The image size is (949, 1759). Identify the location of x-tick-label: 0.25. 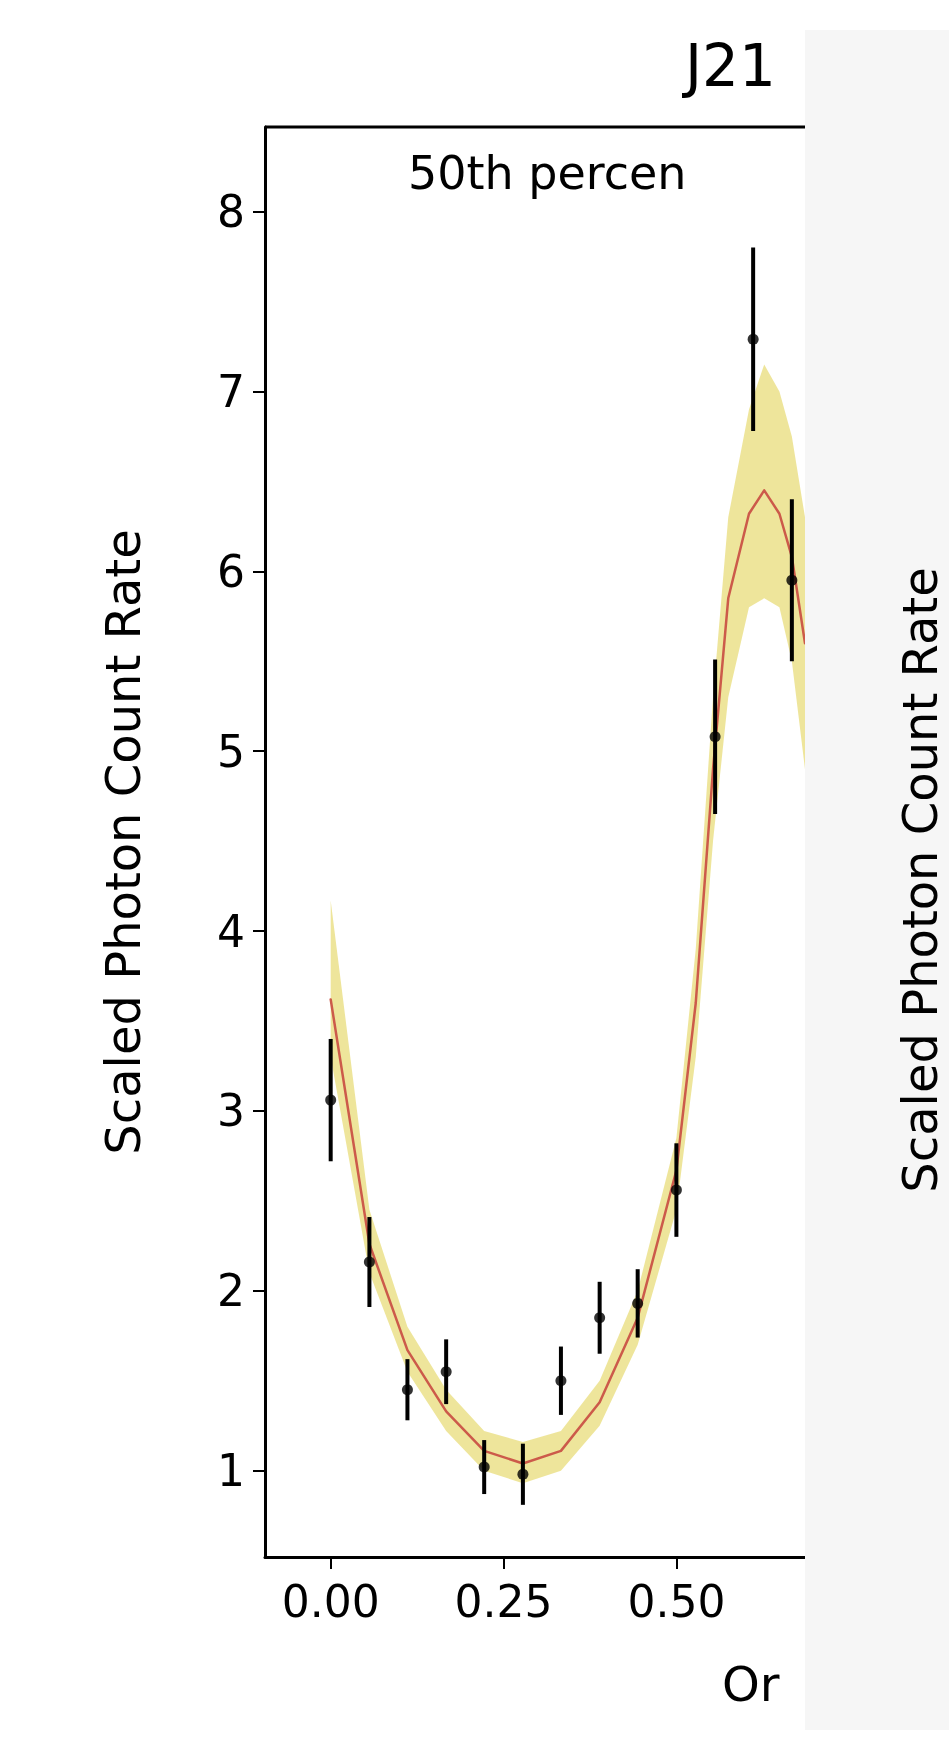
(503, 1601).